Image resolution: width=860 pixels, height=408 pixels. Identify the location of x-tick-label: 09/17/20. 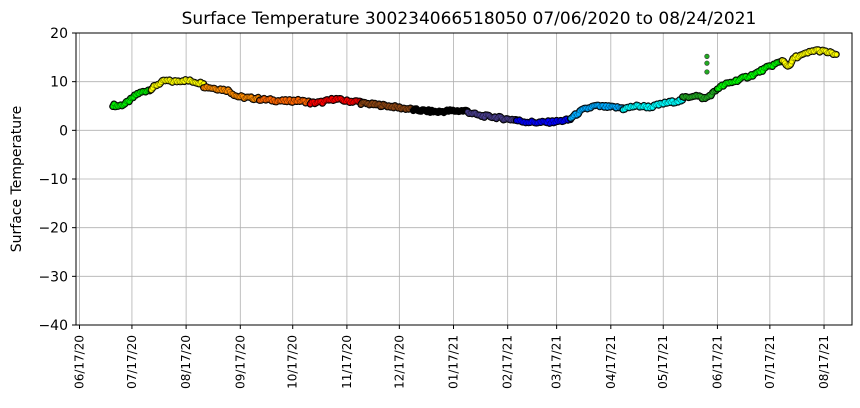
(240, 362).